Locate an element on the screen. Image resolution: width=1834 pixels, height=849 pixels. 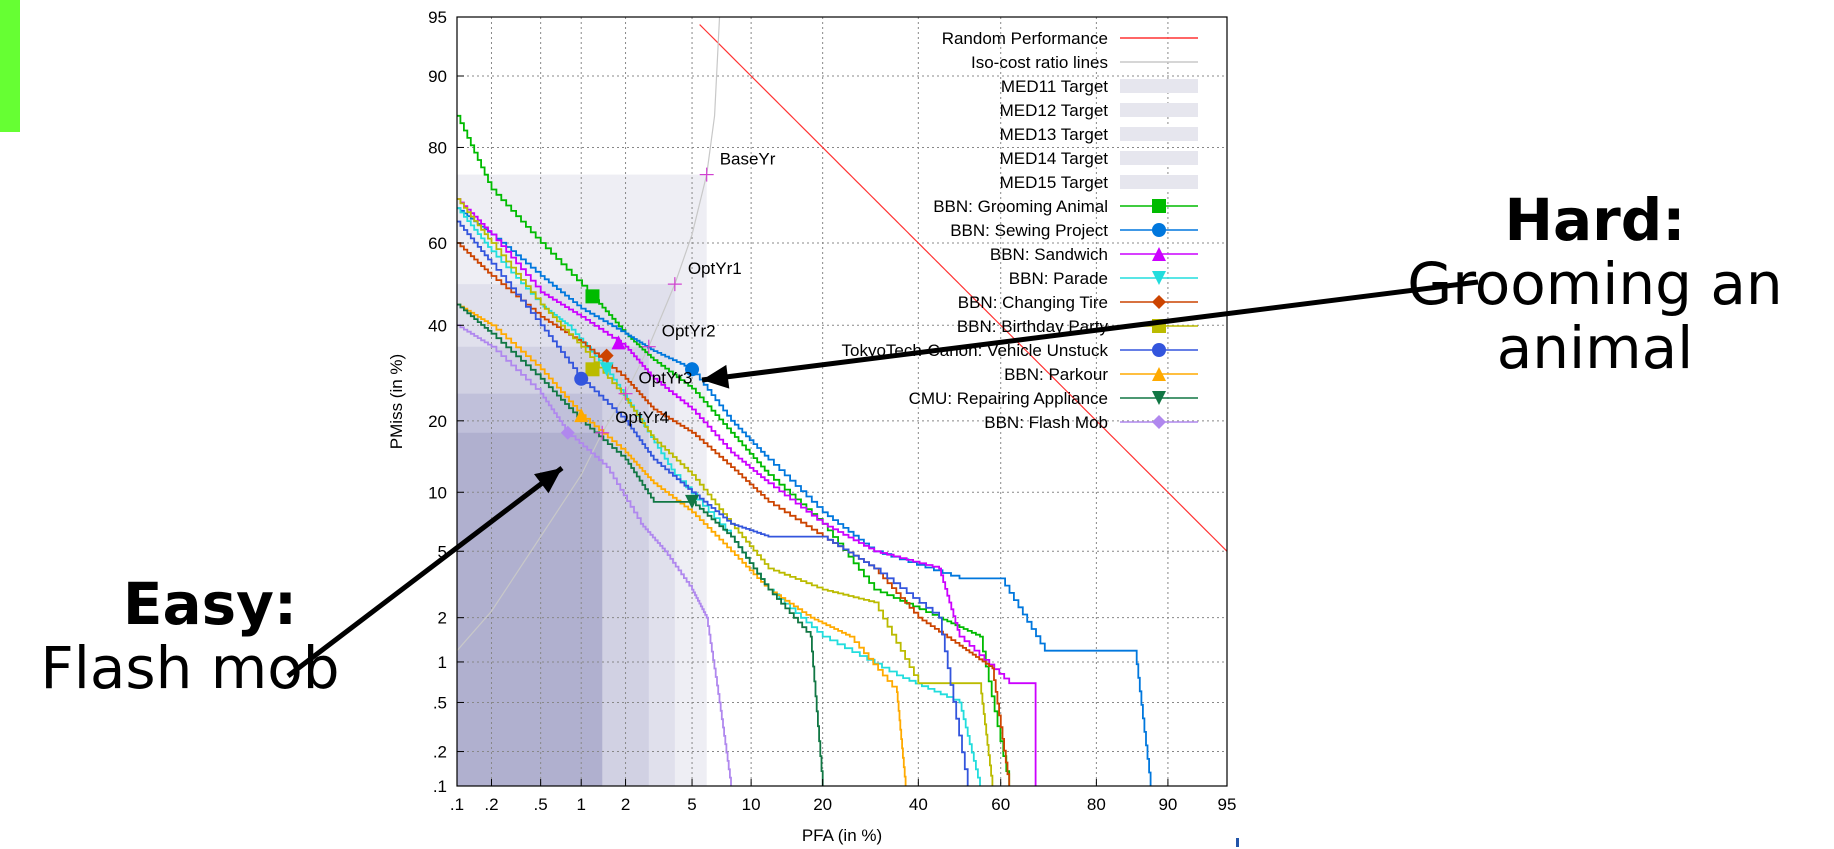
legend-label: MED11 Target is located at coordinates (1054, 86).